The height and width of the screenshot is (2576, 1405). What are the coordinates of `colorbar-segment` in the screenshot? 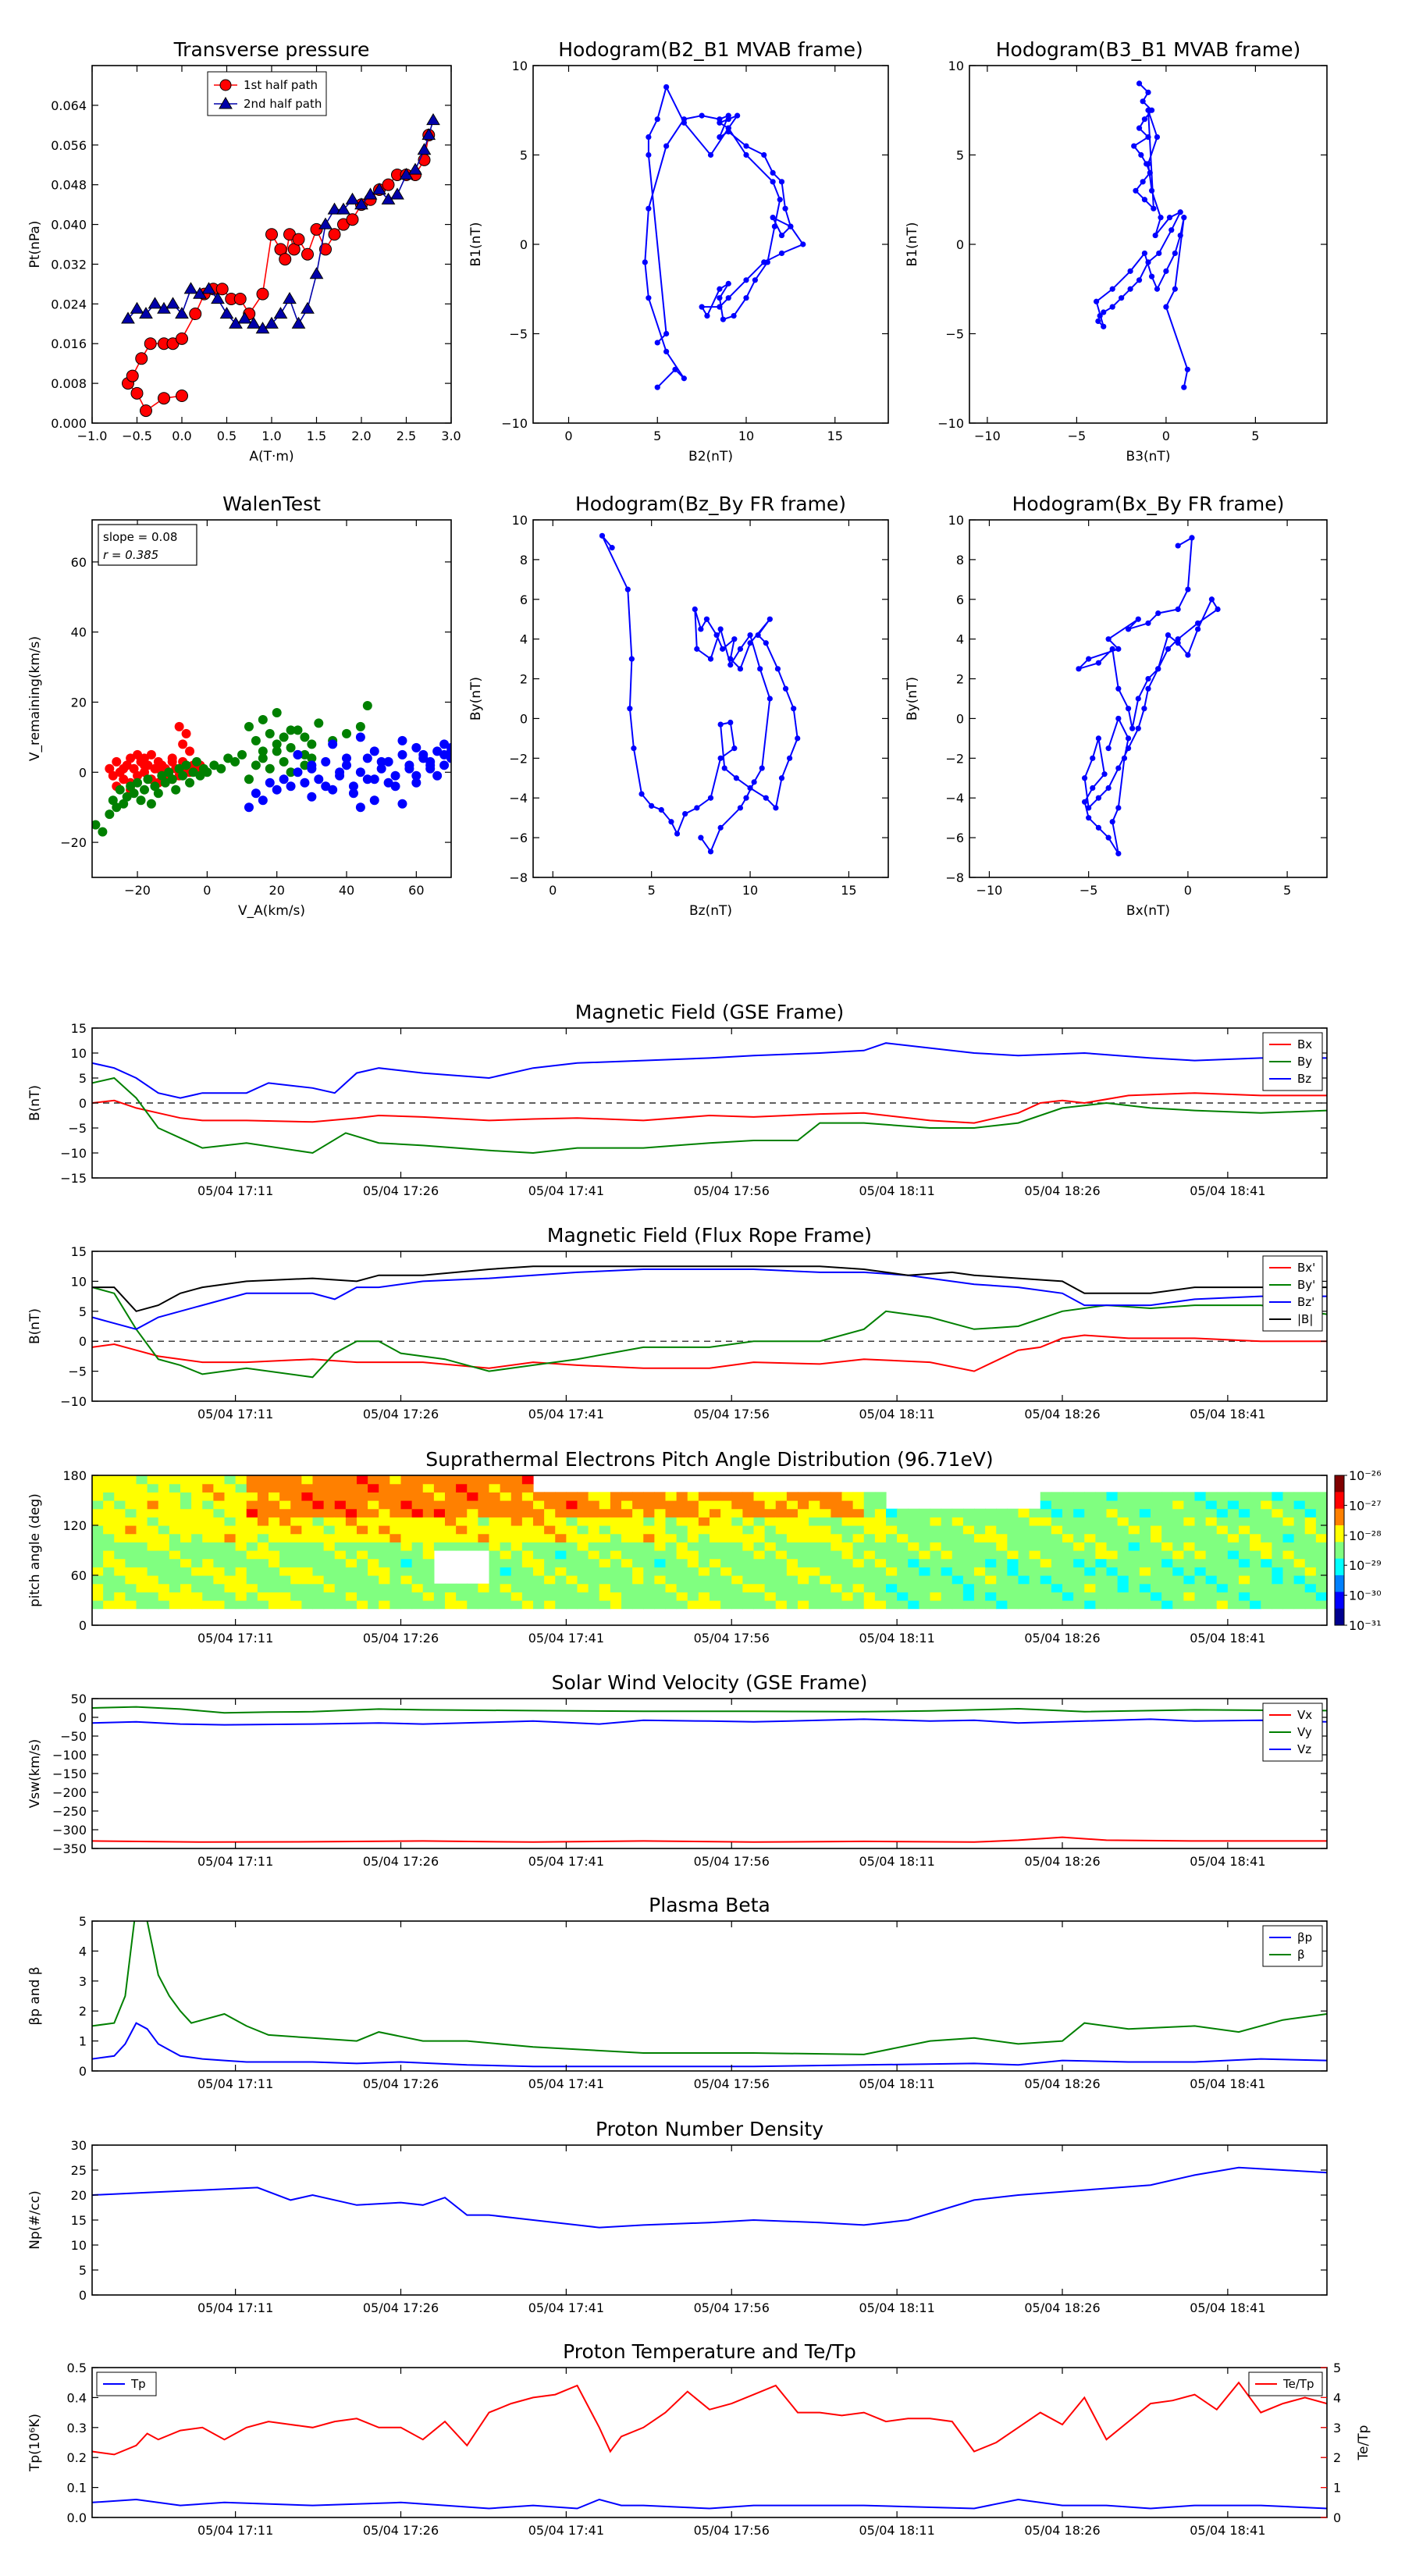 It's located at (1340, 1501).